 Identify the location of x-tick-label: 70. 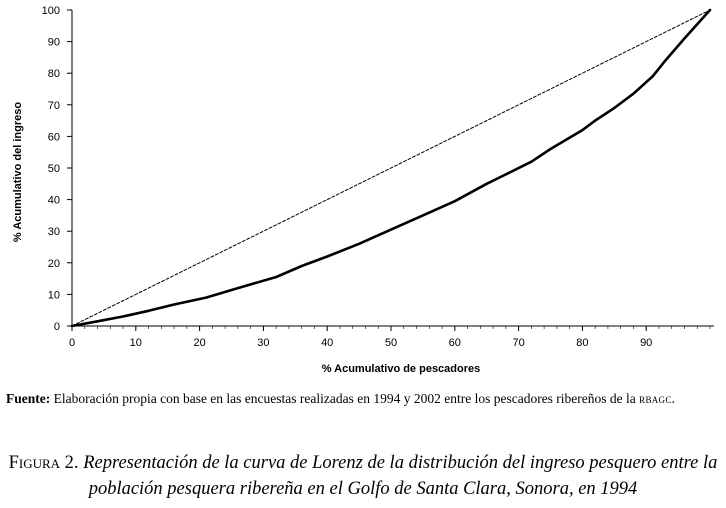
(518, 343).